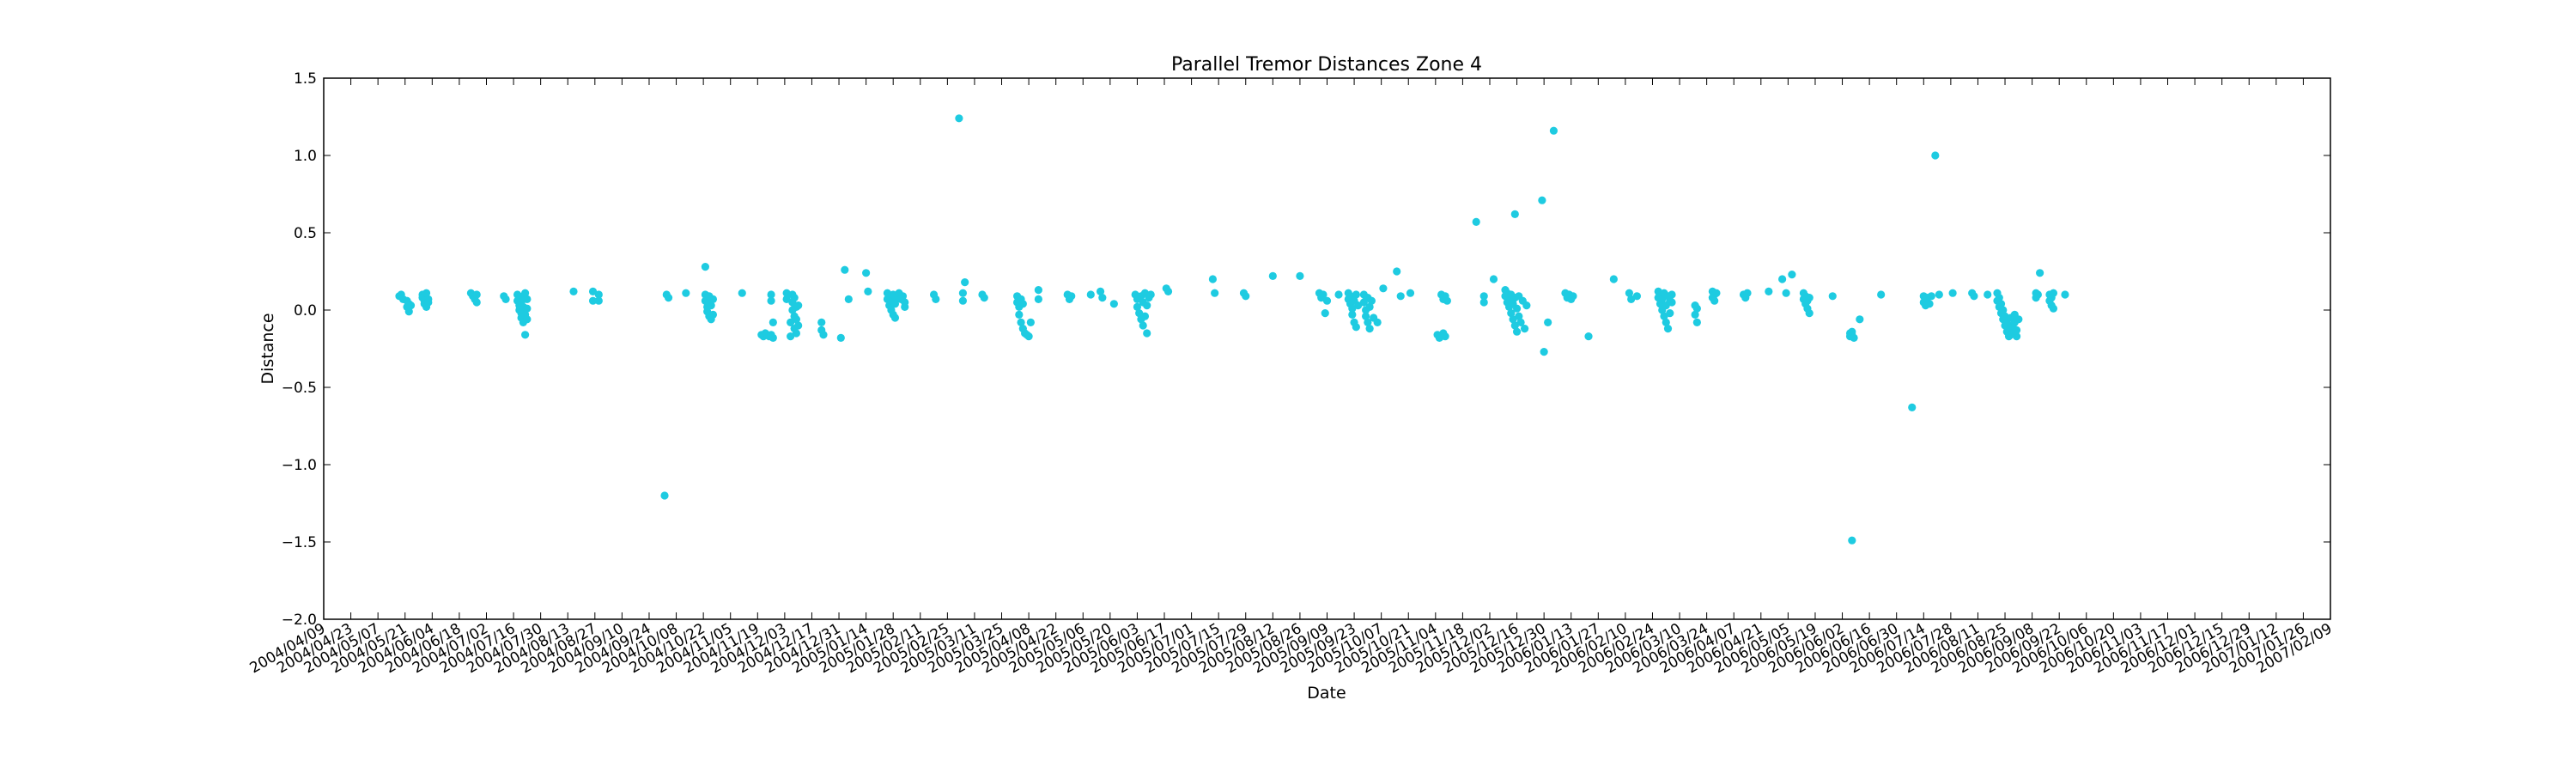 The height and width of the screenshot is (773, 2576). I want to click on y-tick-label: −2.0, so click(300, 620).